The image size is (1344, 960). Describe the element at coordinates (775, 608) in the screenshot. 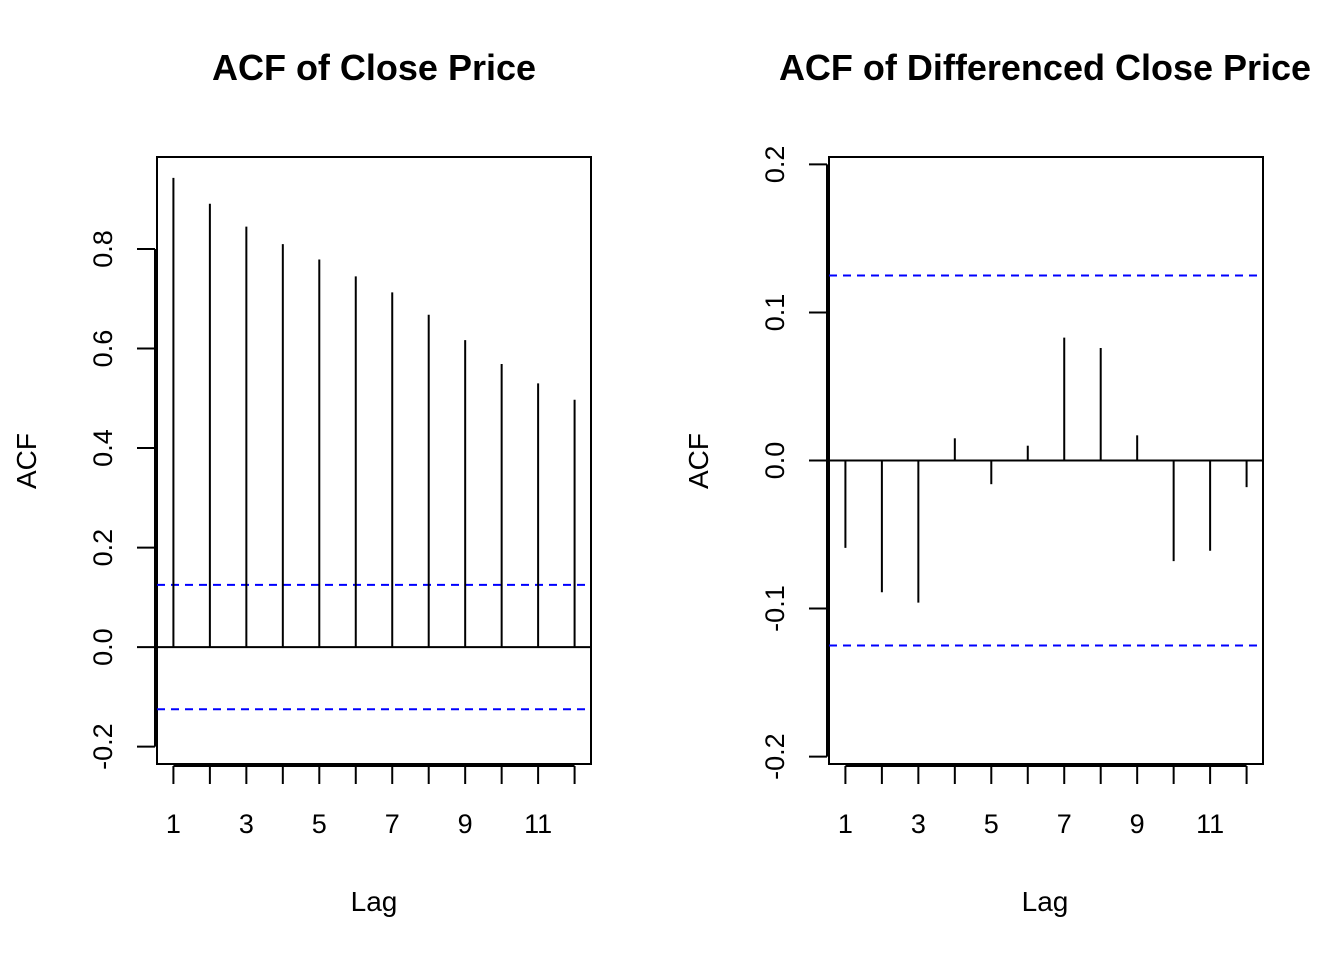

I see `y-tick-label: -0.1` at that location.